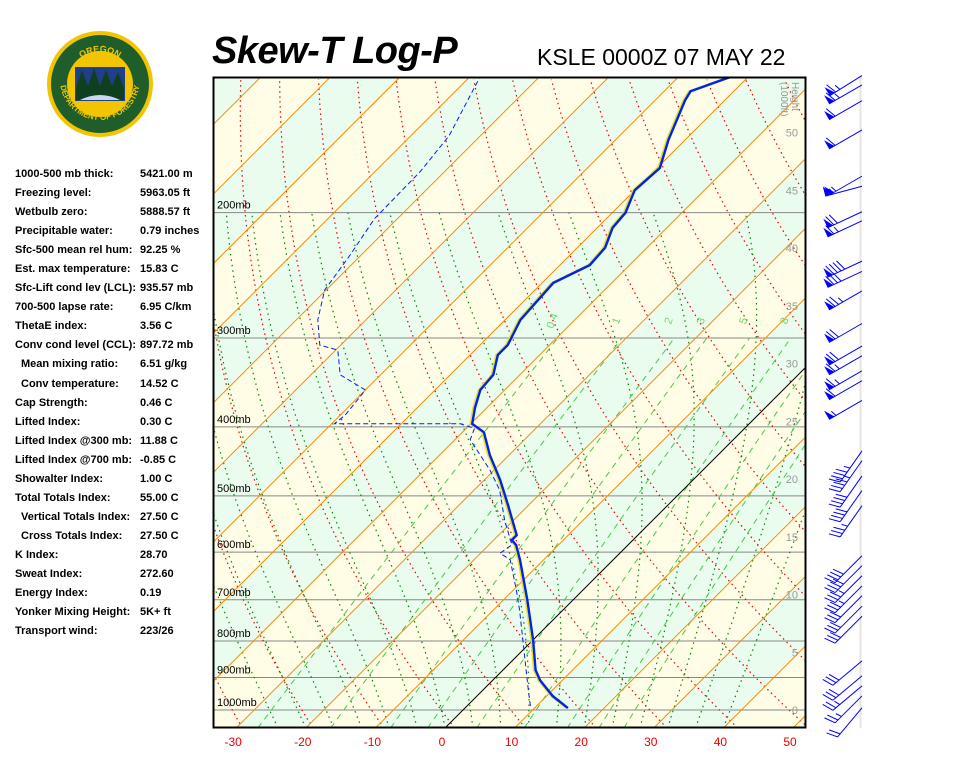  What do you see at coordinates (164, 364) in the screenshot?
I see `stat-value: 6.51 g/kg` at bounding box center [164, 364].